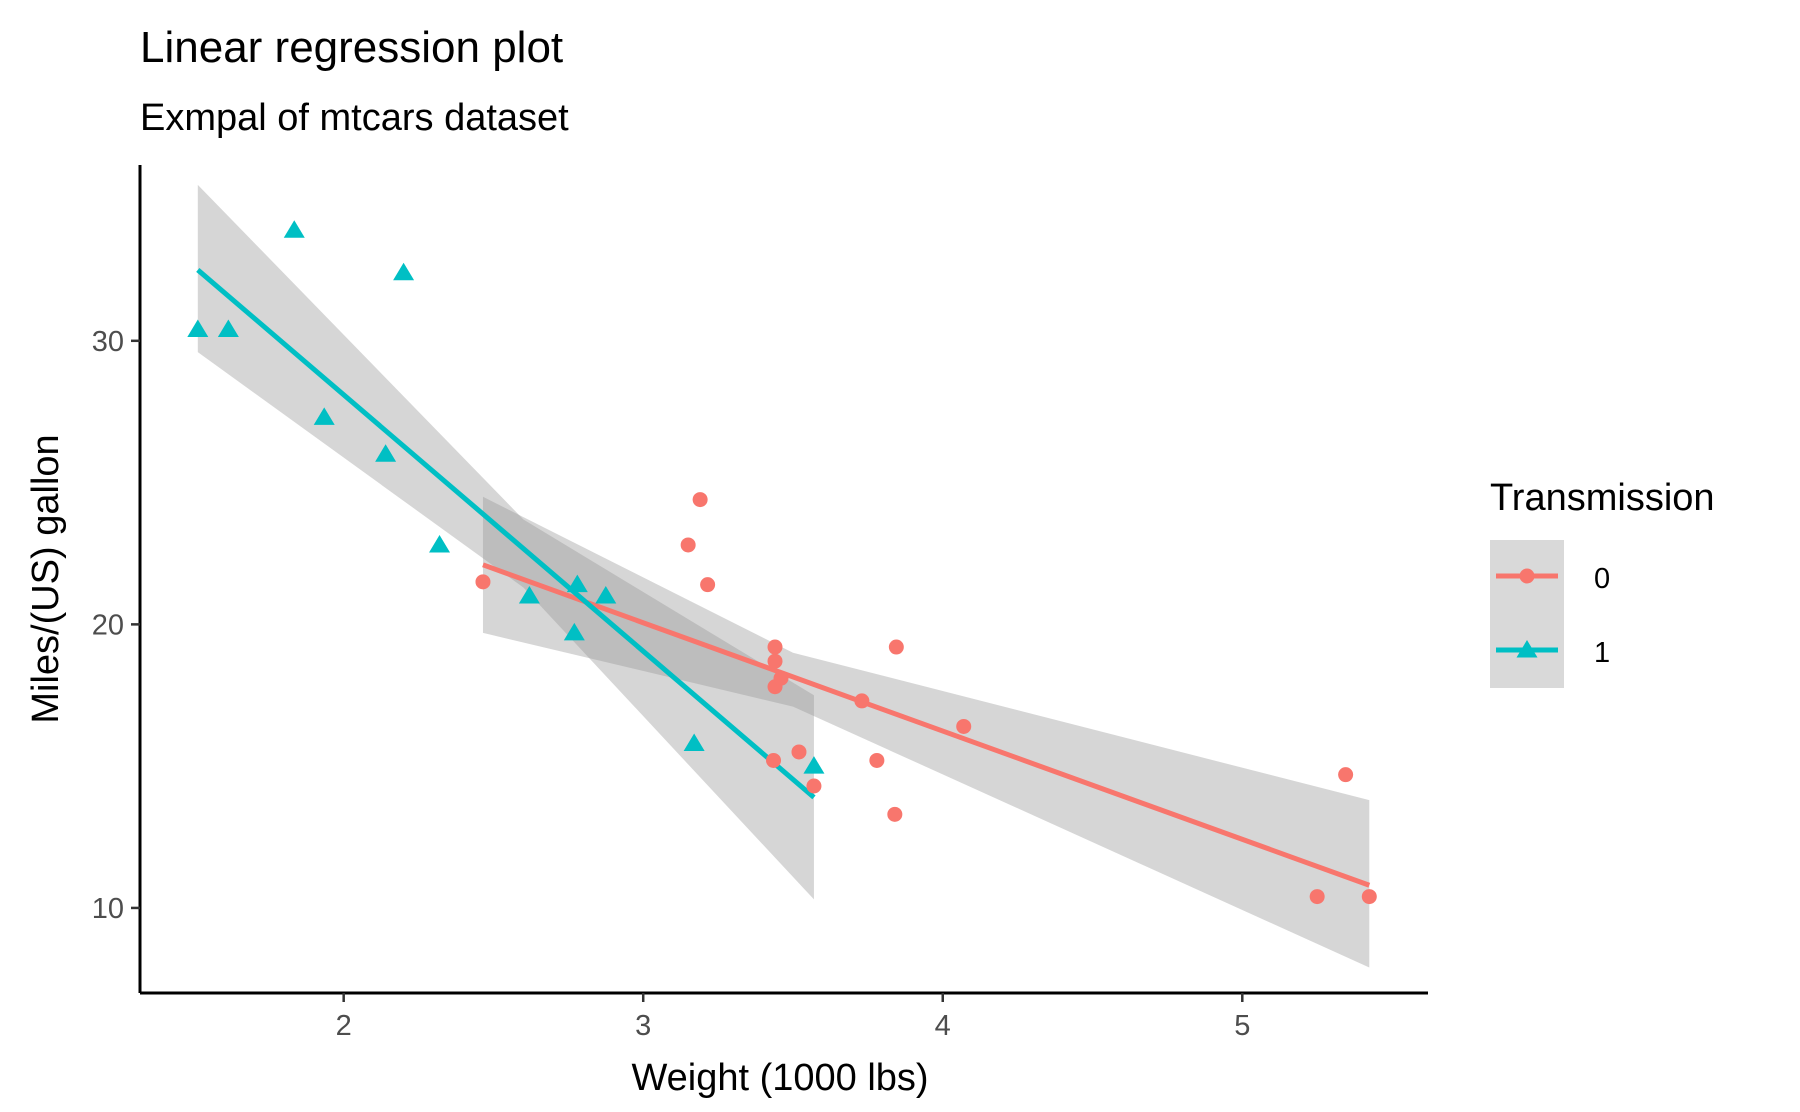  What do you see at coordinates (108, 909) in the screenshot?
I see `y-tick-label-10: 10` at bounding box center [108, 909].